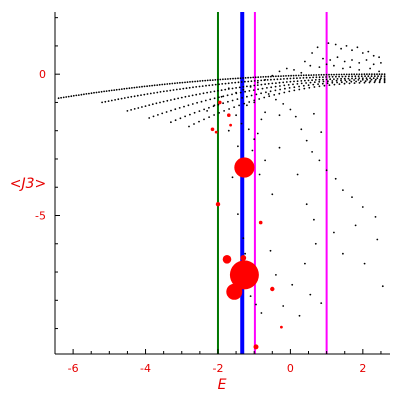  I want to click on x-axis-title: E, so click(222, 385).